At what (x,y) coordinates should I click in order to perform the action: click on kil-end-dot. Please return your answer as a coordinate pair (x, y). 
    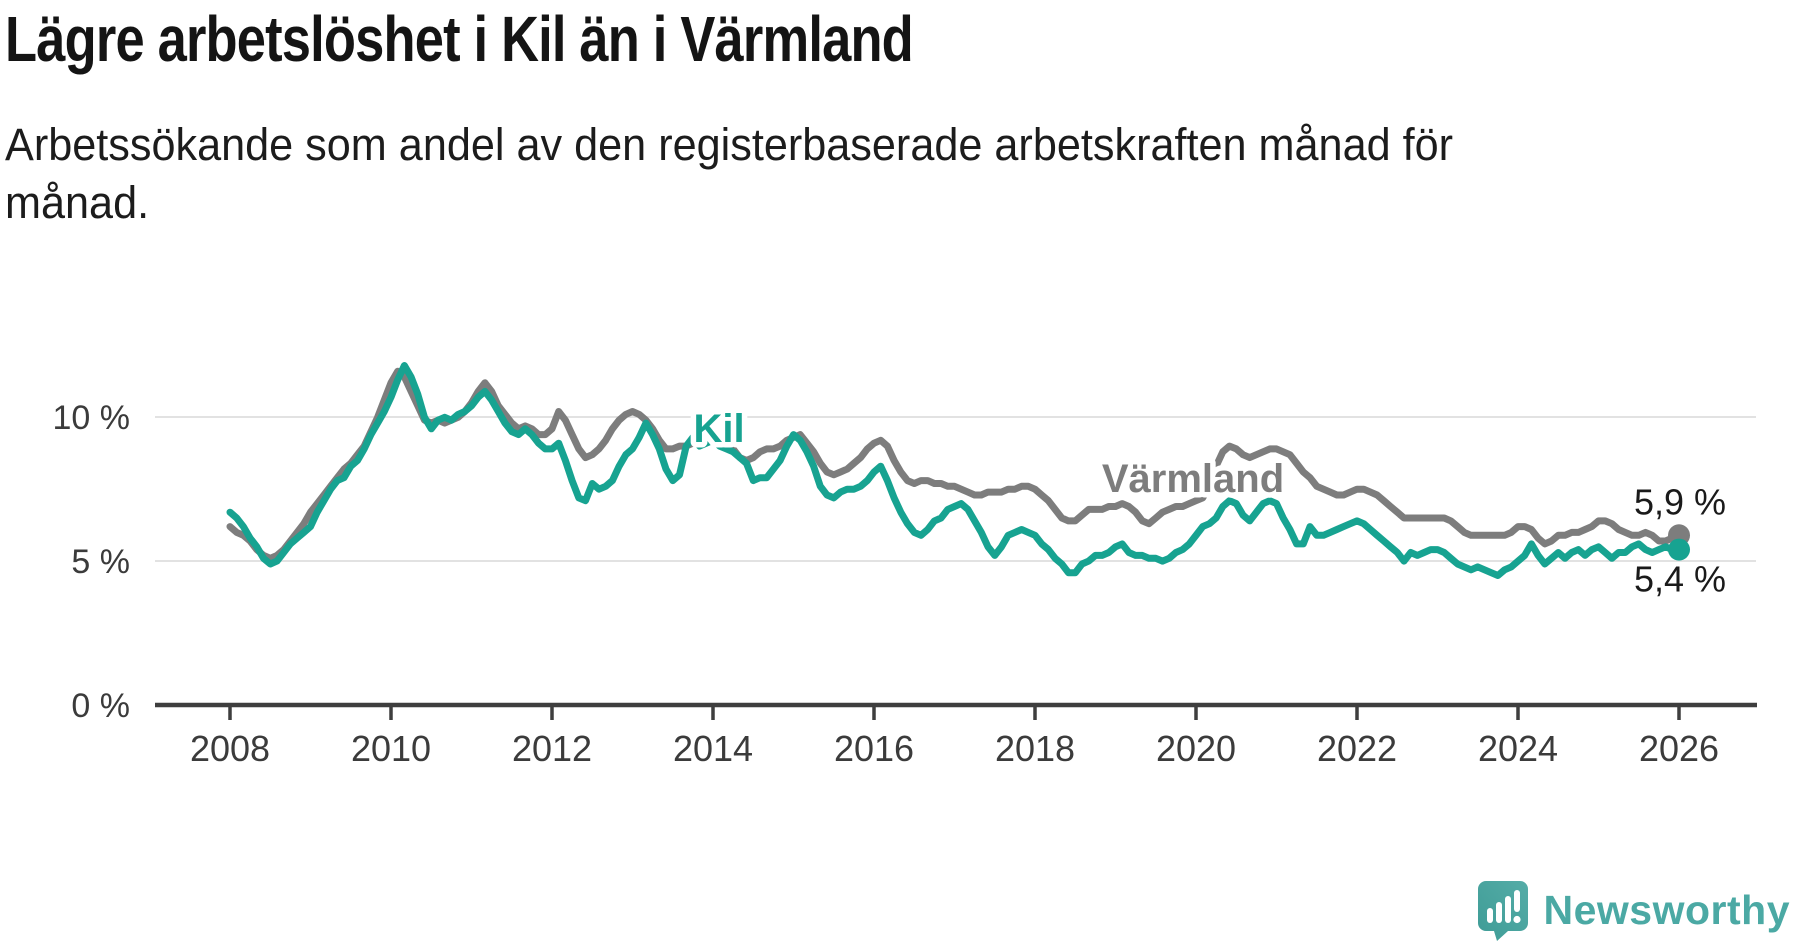
    Looking at the image, I should click on (1679, 549).